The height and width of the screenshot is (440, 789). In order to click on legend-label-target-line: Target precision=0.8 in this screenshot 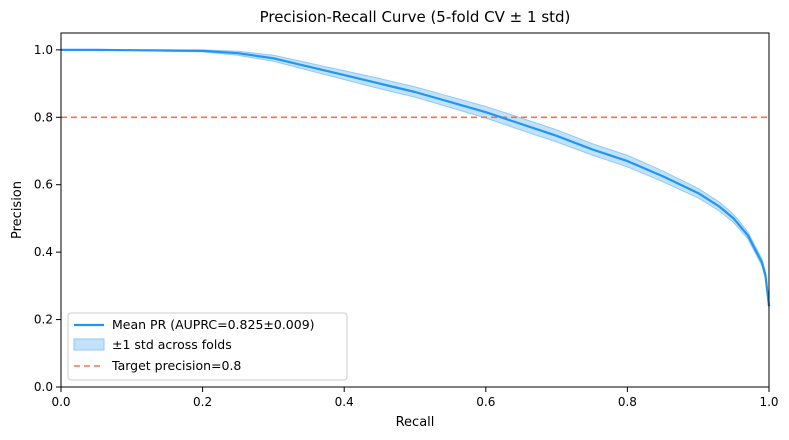, I will do `click(176, 365)`.